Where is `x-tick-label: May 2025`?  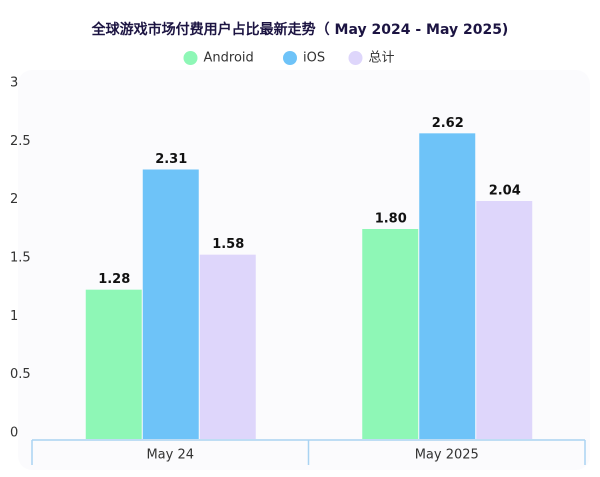 x-tick-label: May 2025 is located at coordinates (447, 455).